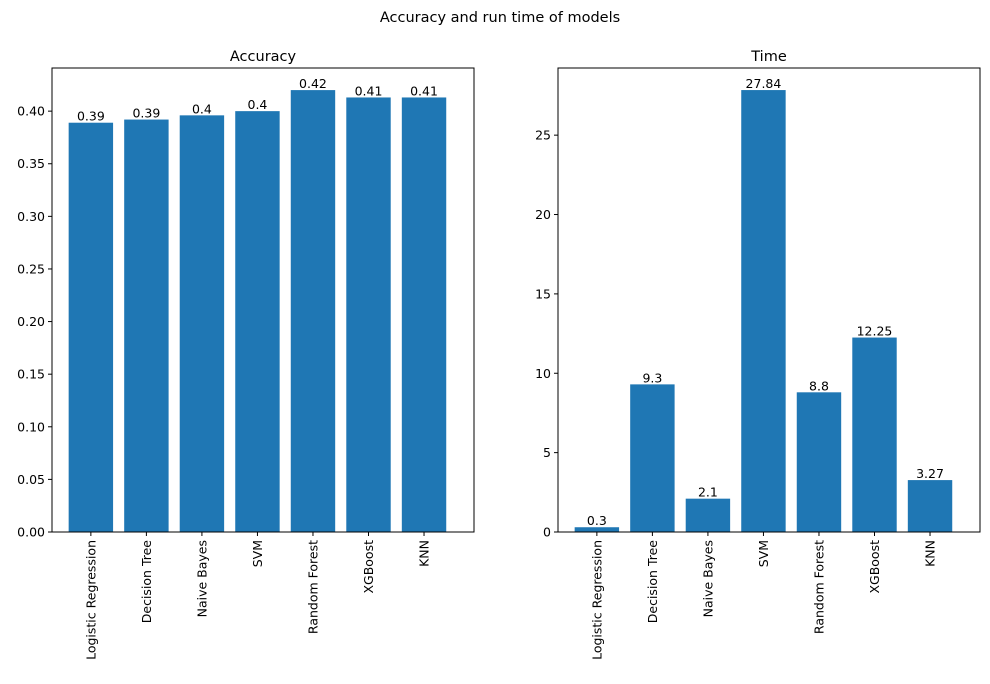 Image resolution: width=990 pixels, height=684 pixels. Describe the element at coordinates (31, 479) in the screenshot. I see `y-tick-label: 0.05` at that location.